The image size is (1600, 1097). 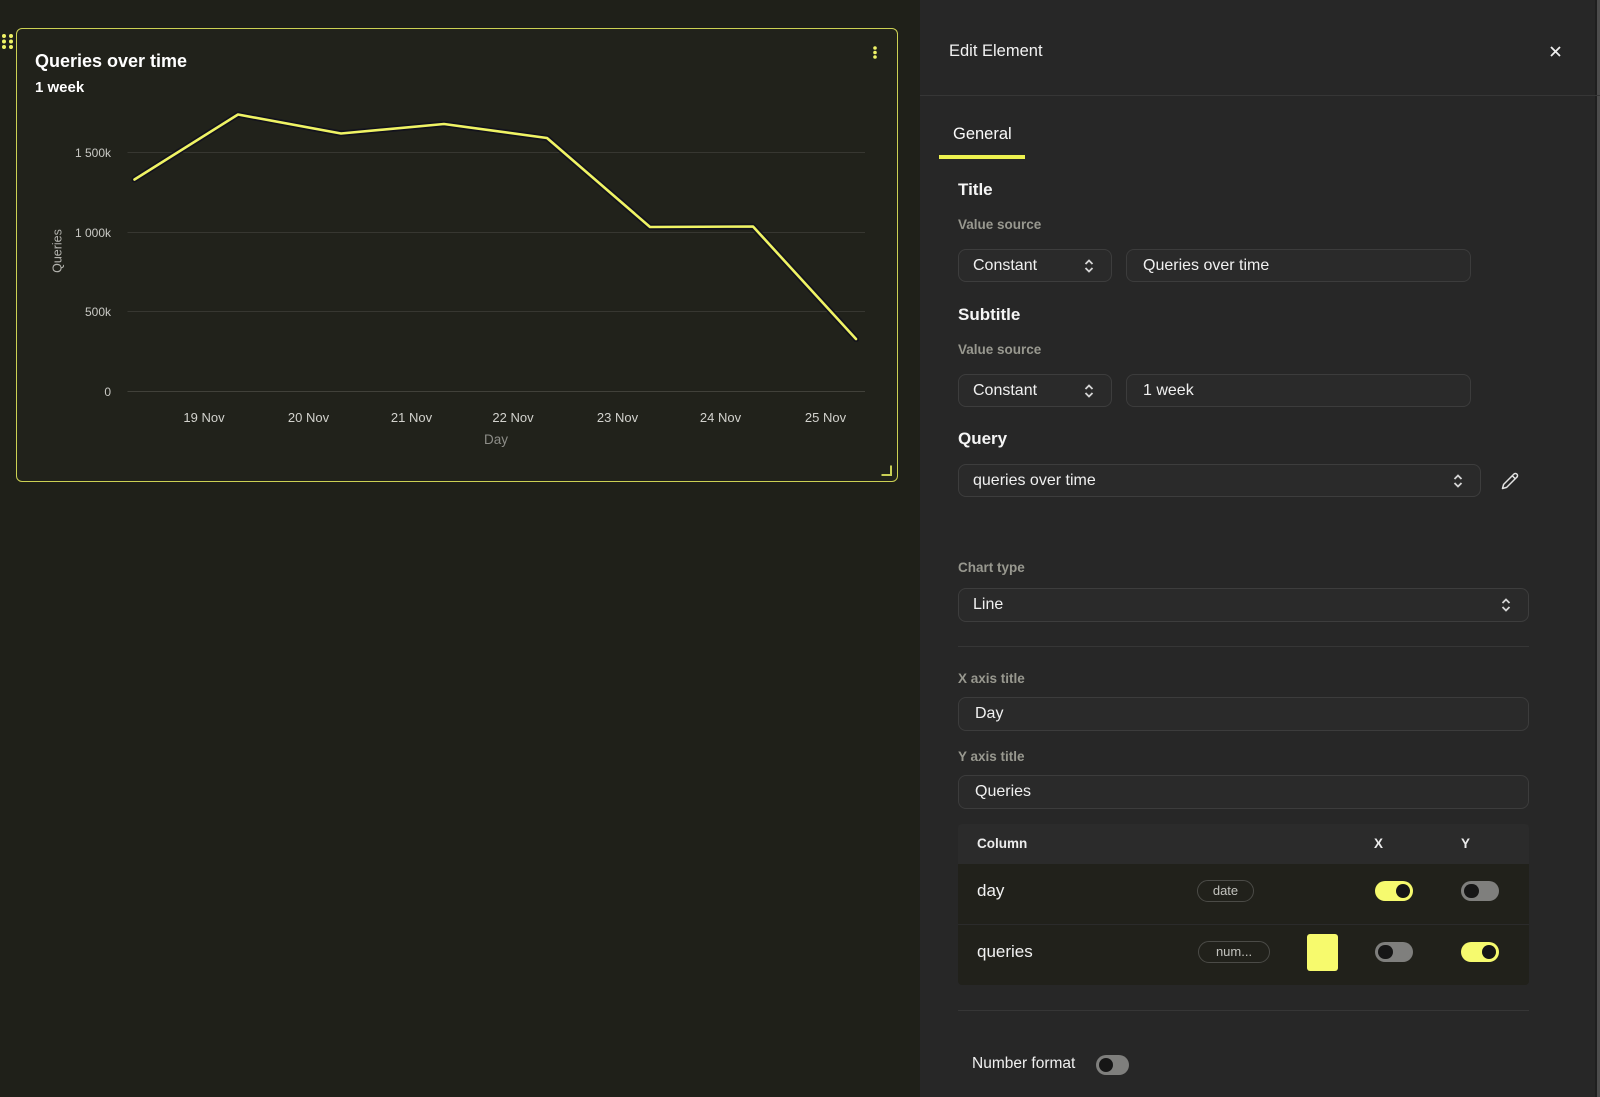 I want to click on svg-text: 0, so click(x=107, y=392).